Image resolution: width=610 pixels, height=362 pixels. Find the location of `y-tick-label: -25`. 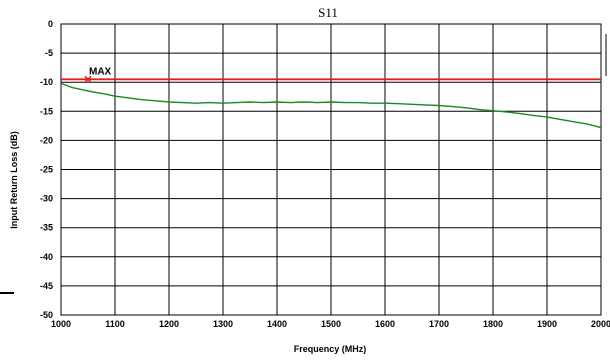

y-tick-label: -25 is located at coordinates (46, 170).